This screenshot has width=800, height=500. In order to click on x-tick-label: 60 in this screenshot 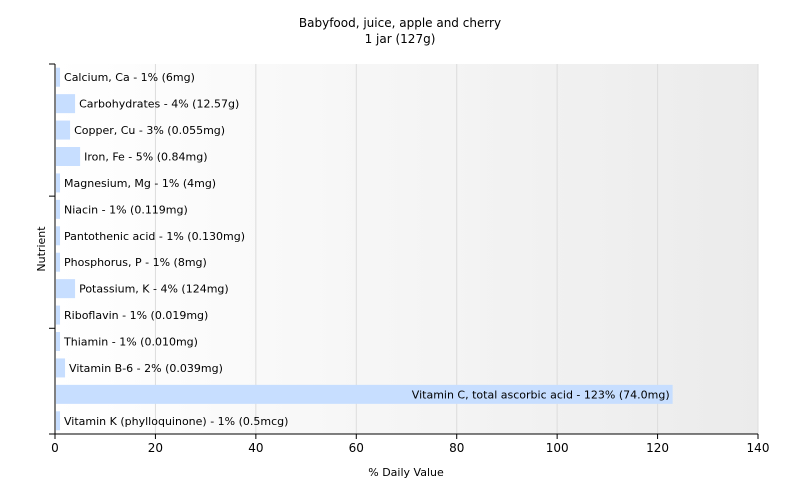, I will do `click(356, 448)`.